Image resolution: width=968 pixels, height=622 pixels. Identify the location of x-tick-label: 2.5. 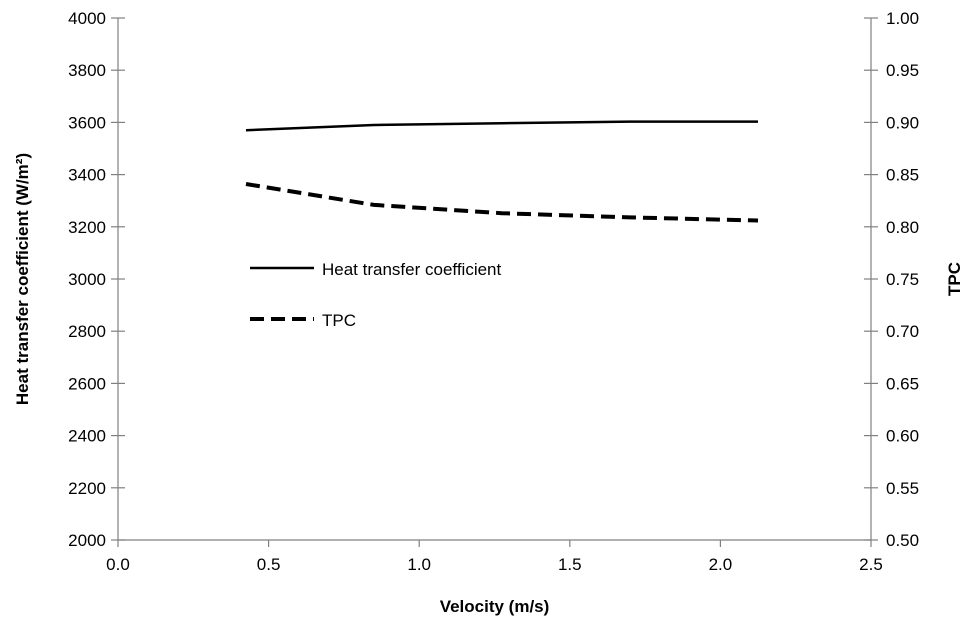
(871, 564).